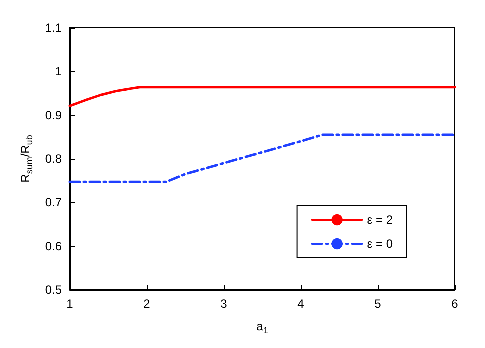  Describe the element at coordinates (53, 290) in the screenshot. I see `y-tick-label: 0.5` at that location.